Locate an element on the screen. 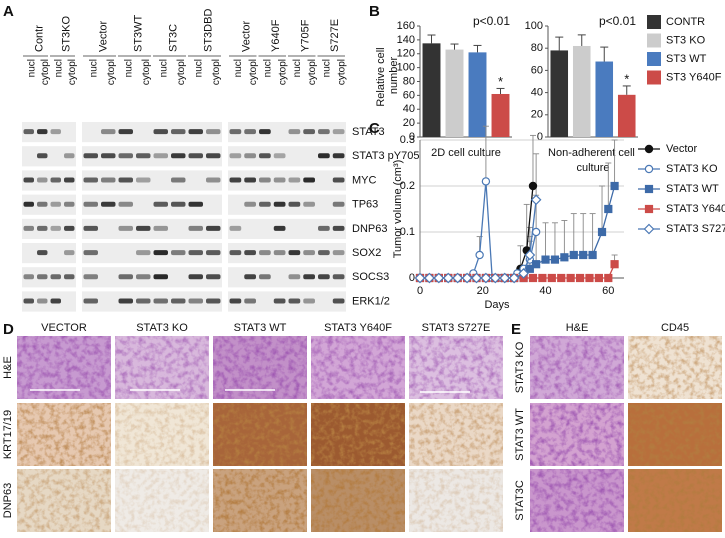 The image size is (725, 538). group-label: Vector is located at coordinates (247, 36).